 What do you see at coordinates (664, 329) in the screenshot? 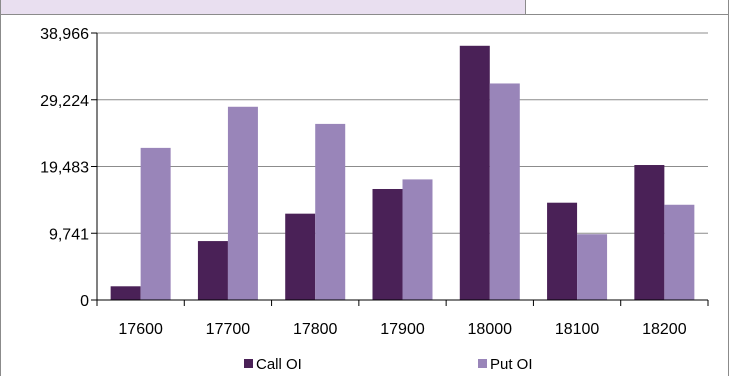
I see `x-tick-label: 18200` at bounding box center [664, 329].